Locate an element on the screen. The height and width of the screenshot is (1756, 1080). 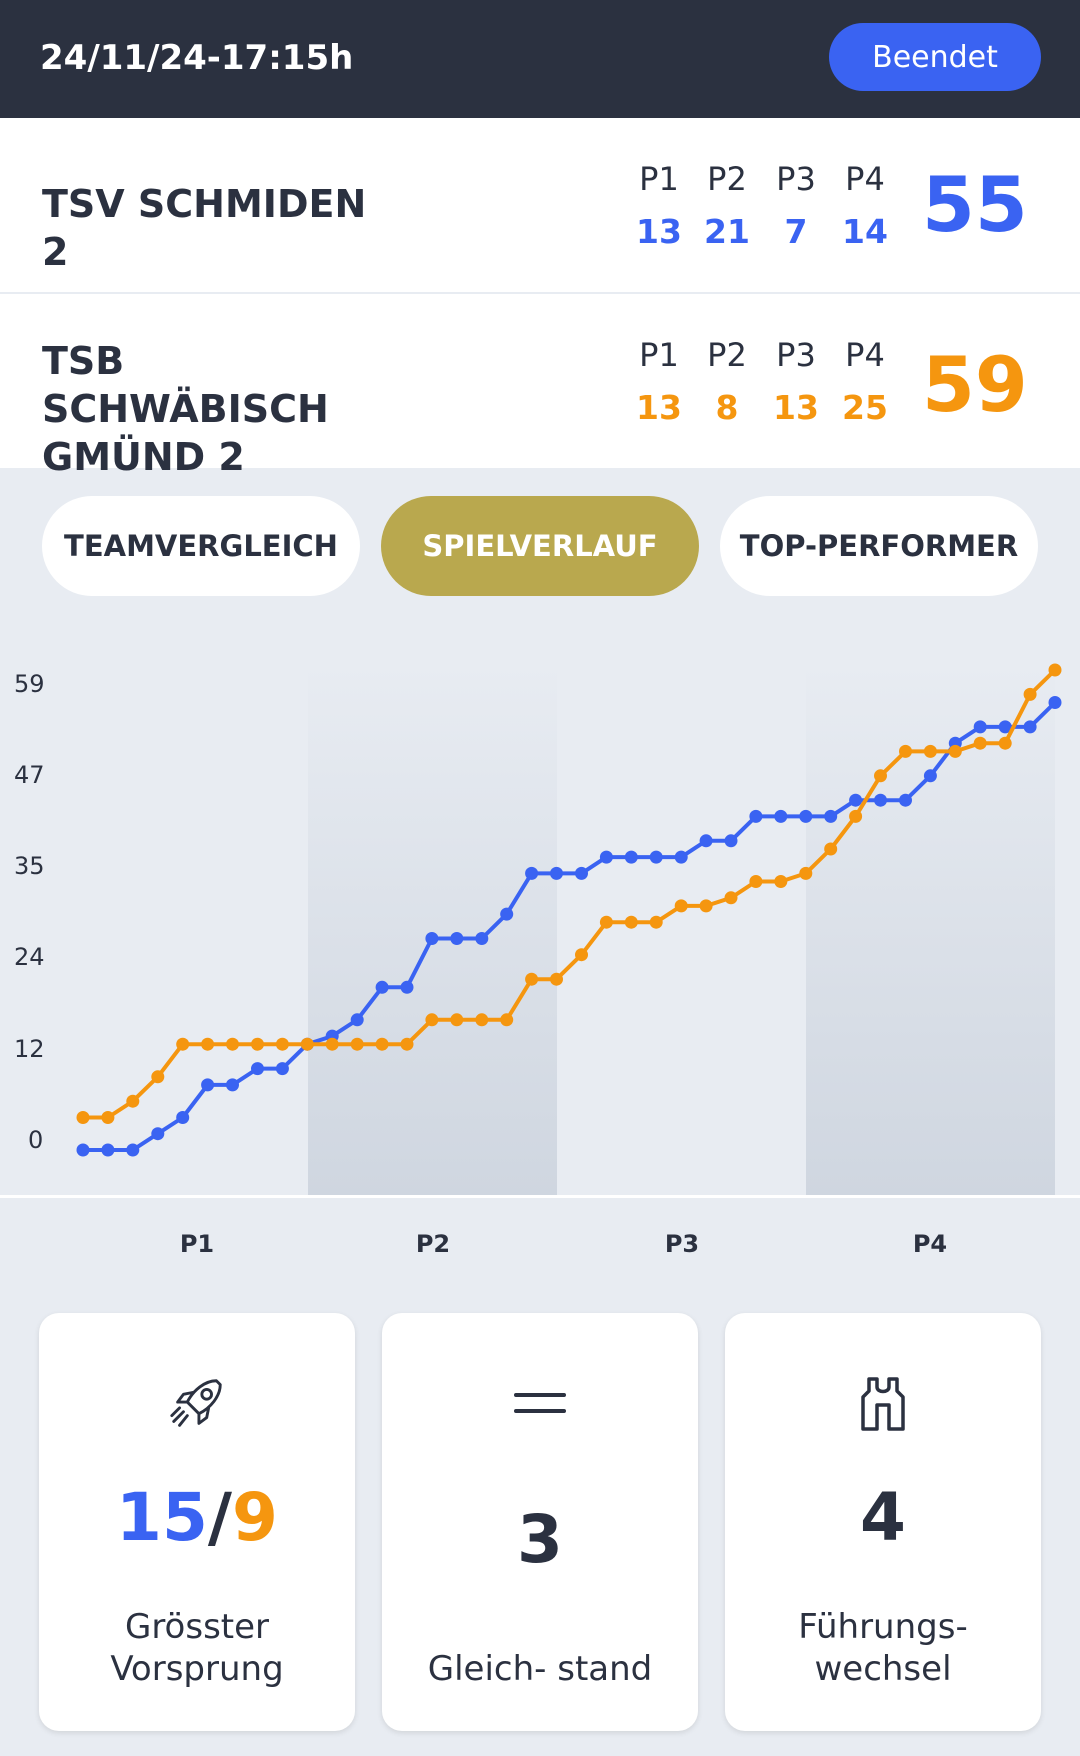
y-tick-label: 47 is located at coordinates (29, 775).